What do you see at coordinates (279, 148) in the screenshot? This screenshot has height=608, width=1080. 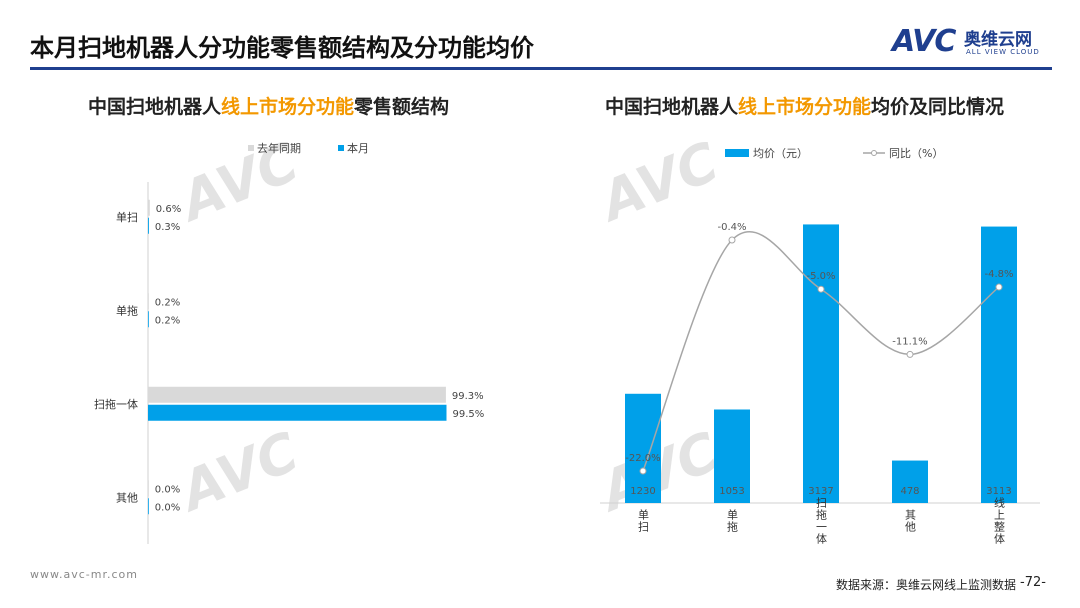 I see `legend-label-0: 去年同期` at bounding box center [279, 148].